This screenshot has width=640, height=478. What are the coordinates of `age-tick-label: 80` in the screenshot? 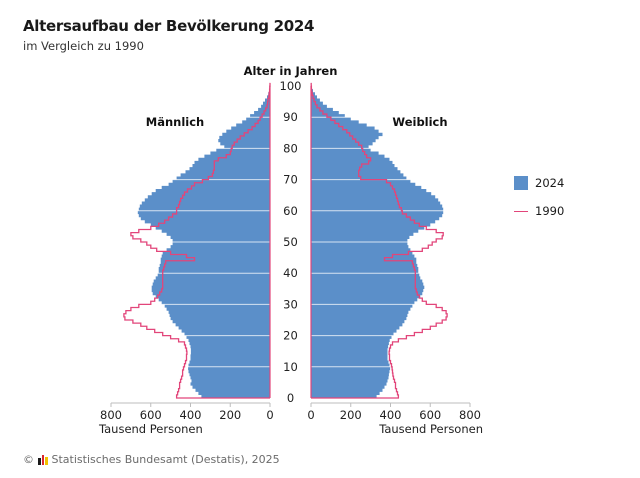 It's located at (290, 148).